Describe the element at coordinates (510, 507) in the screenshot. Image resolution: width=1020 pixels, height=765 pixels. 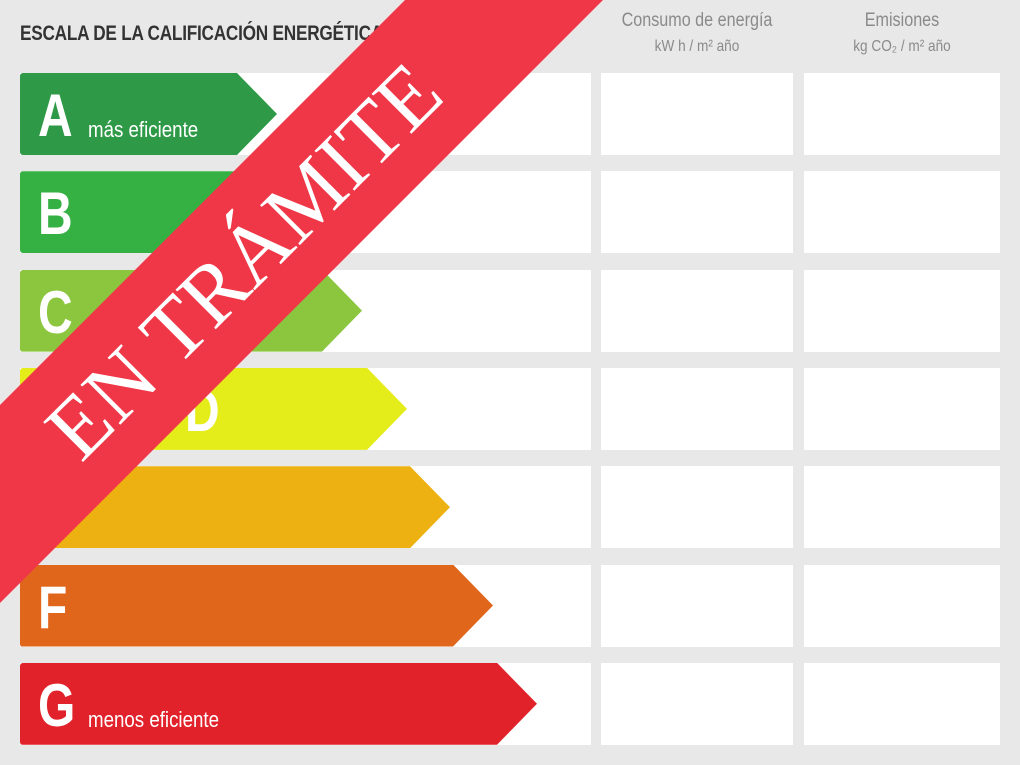
I see `rating-row-e: E` at that location.